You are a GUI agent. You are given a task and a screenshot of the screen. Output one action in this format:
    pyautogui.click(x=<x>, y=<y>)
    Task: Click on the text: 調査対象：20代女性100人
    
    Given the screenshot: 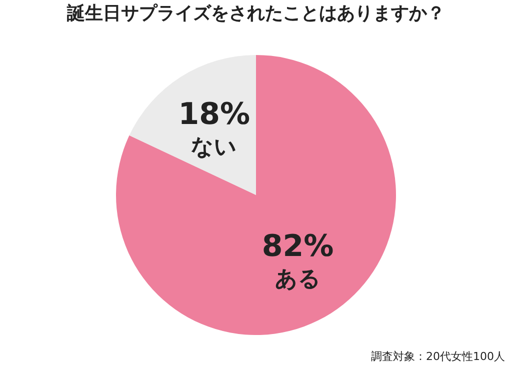 What is the action you would take?
    pyautogui.click(x=438, y=356)
    